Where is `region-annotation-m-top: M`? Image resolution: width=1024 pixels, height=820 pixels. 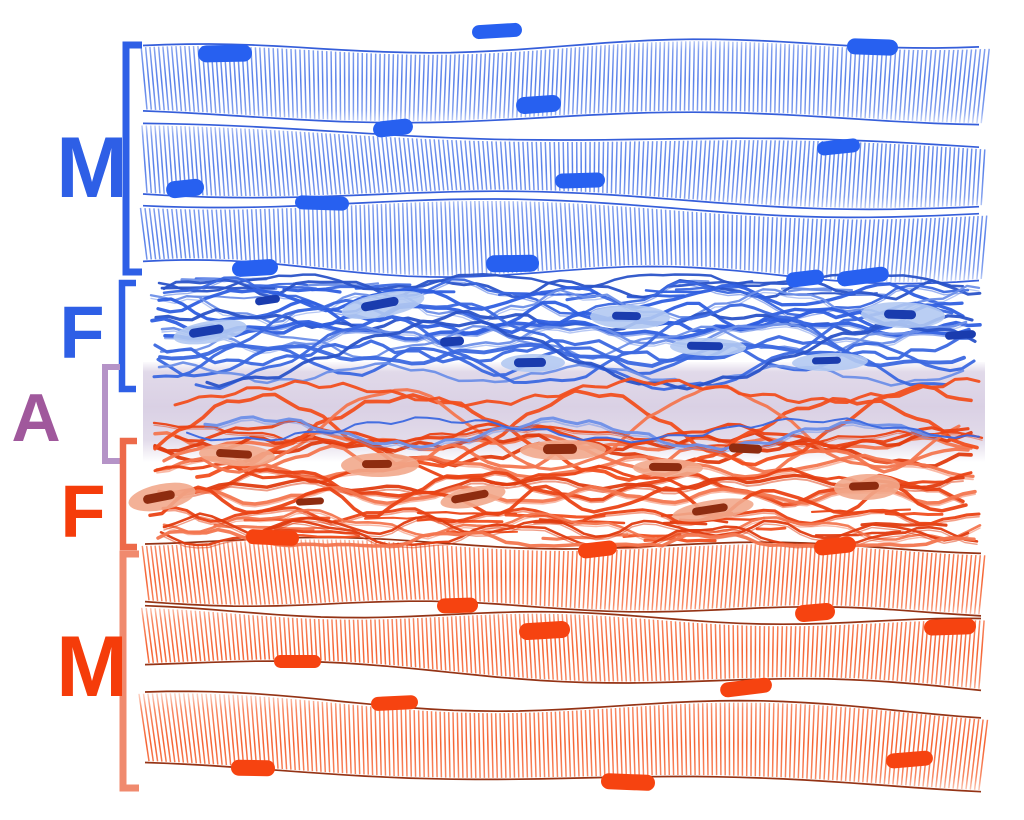 region-annotation-m-top: M is located at coordinates (99, 158).